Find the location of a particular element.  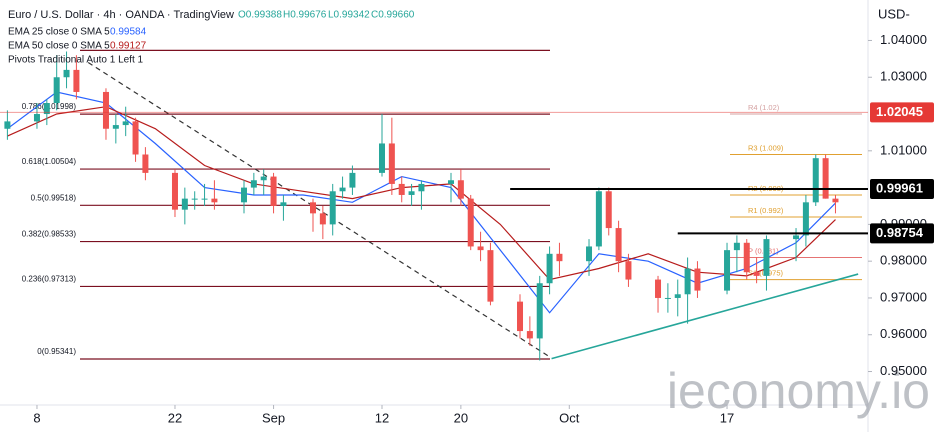

x-tick-label: Oct is located at coordinates (569, 417).